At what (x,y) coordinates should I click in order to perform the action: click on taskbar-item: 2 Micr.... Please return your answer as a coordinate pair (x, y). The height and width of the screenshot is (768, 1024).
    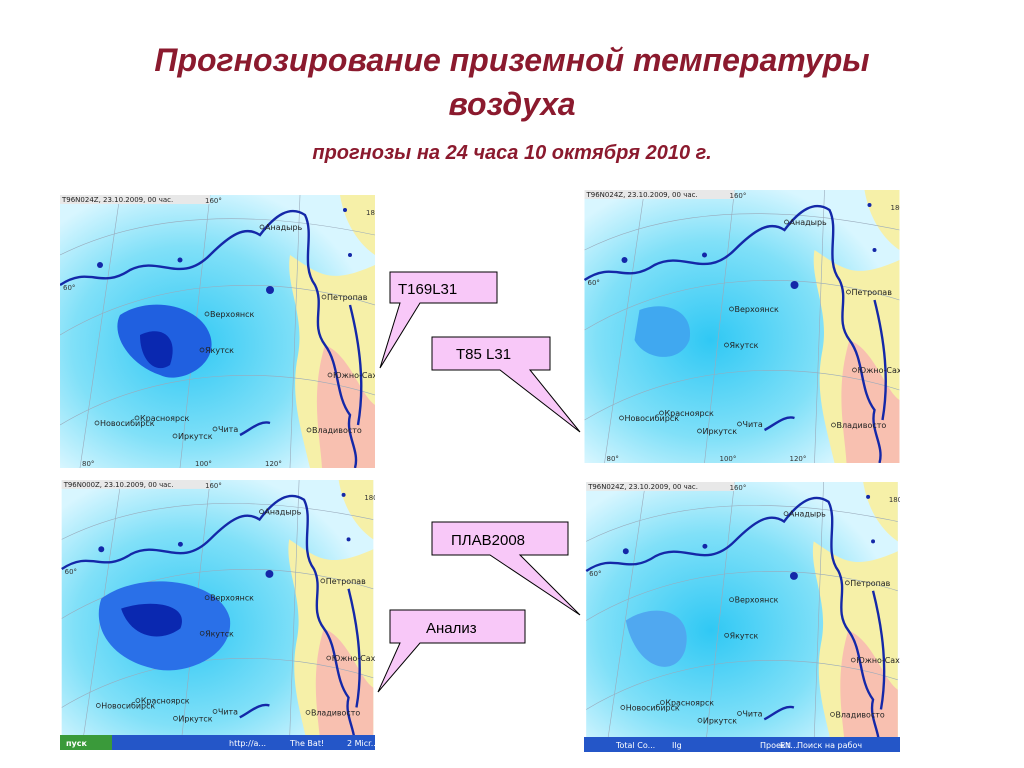
    Looking at the image, I should click on (362, 743).